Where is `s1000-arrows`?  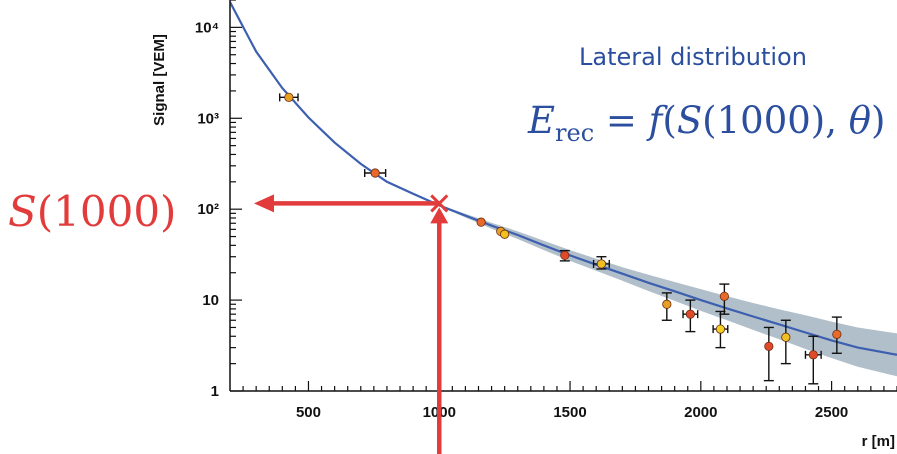 s1000-arrows is located at coordinates (351, 324).